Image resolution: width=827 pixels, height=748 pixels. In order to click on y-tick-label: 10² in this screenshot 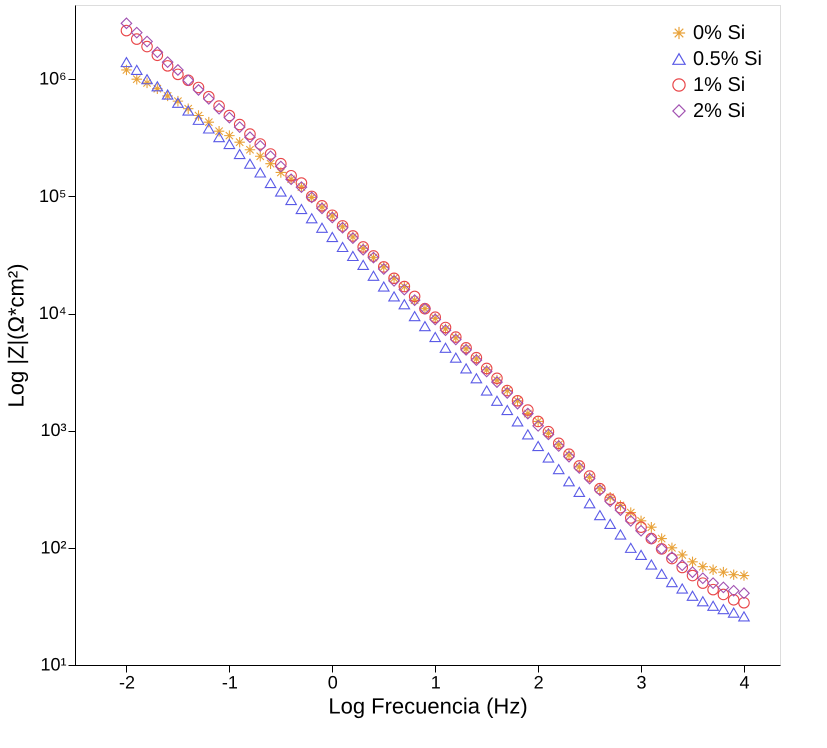, I will do `click(53, 547)`.